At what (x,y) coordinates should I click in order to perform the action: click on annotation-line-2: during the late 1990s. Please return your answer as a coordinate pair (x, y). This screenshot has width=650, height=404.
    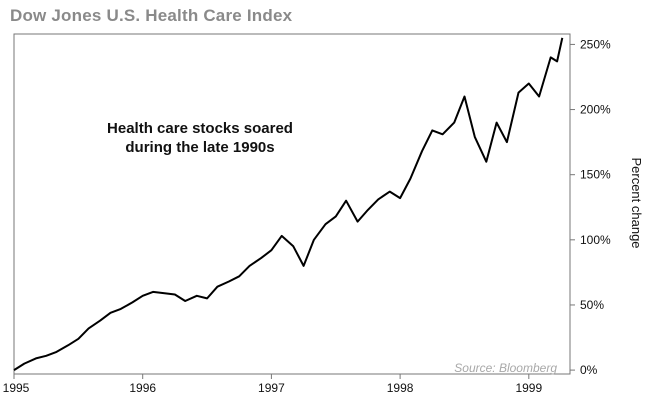
    Looking at the image, I should click on (199, 147).